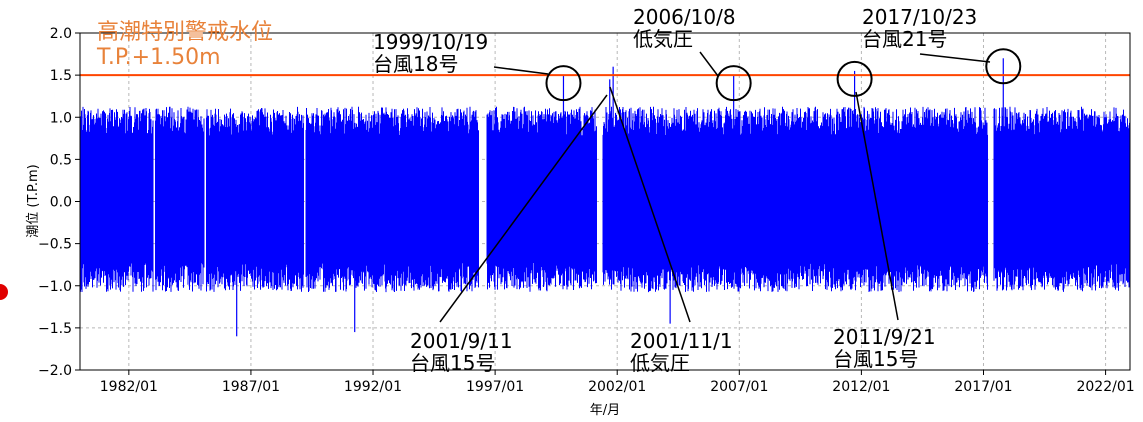 The image size is (1143, 422). Describe the element at coordinates (919, 17) in the screenshot. I see `annotation-date: 2017/10/23` at that location.